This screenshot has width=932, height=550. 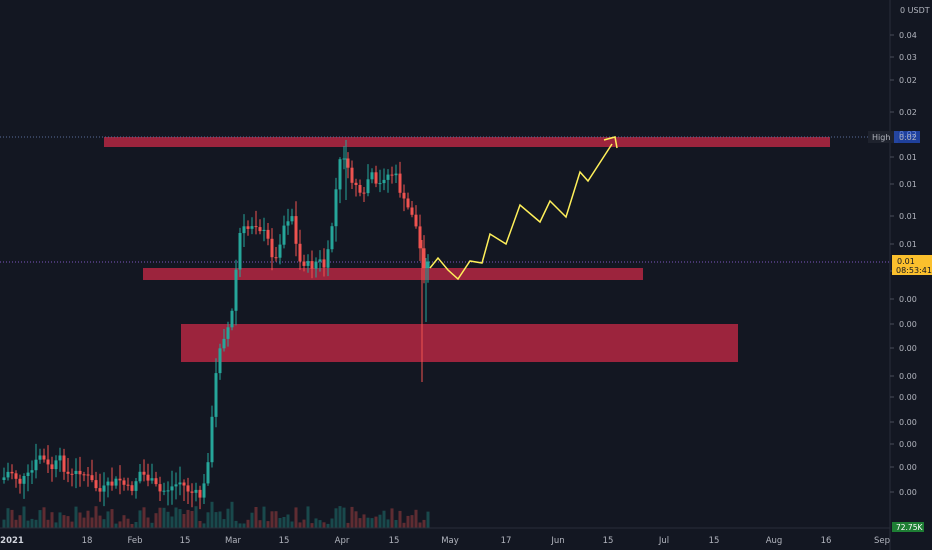 I want to click on resistance-zone, so click(x=467, y=142).